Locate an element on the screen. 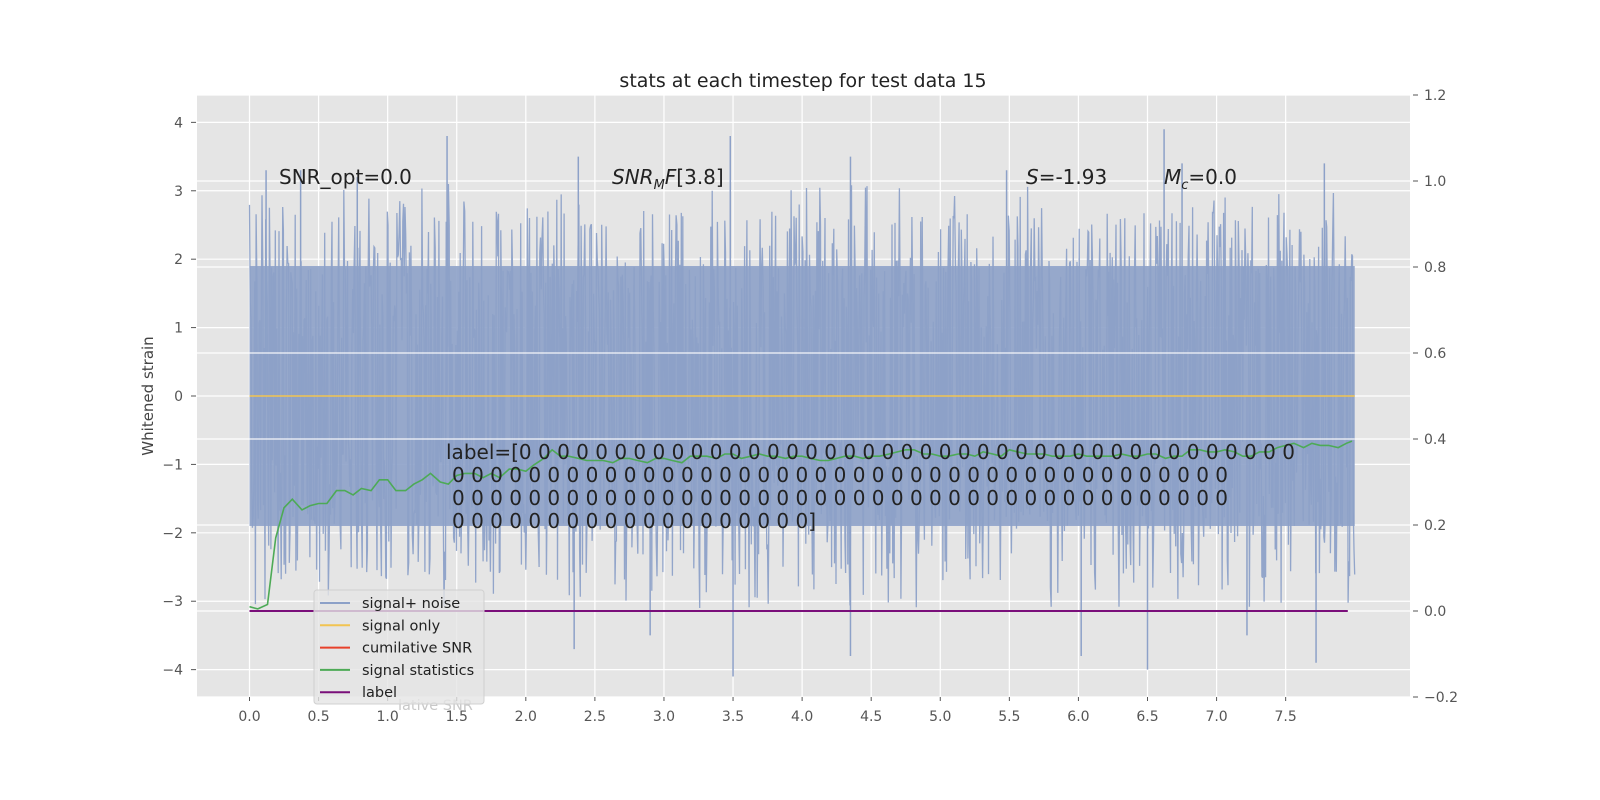  legend-label: cumilative SNR is located at coordinates (417, 649).